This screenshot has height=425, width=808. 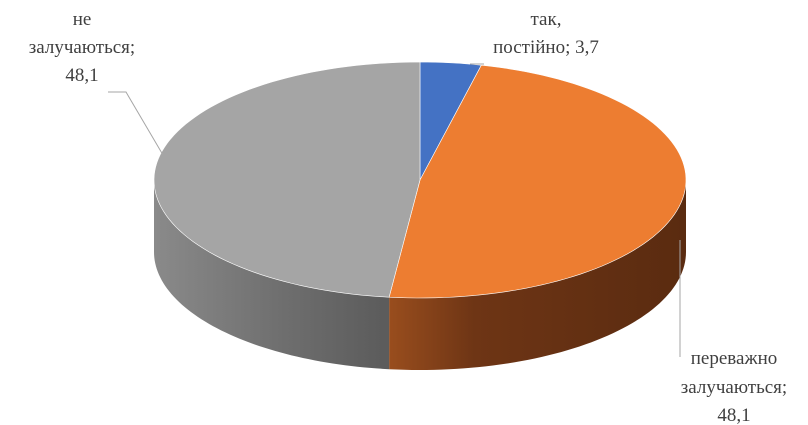 I want to click on data-label-0-line-0: так,, so click(x=546, y=19).